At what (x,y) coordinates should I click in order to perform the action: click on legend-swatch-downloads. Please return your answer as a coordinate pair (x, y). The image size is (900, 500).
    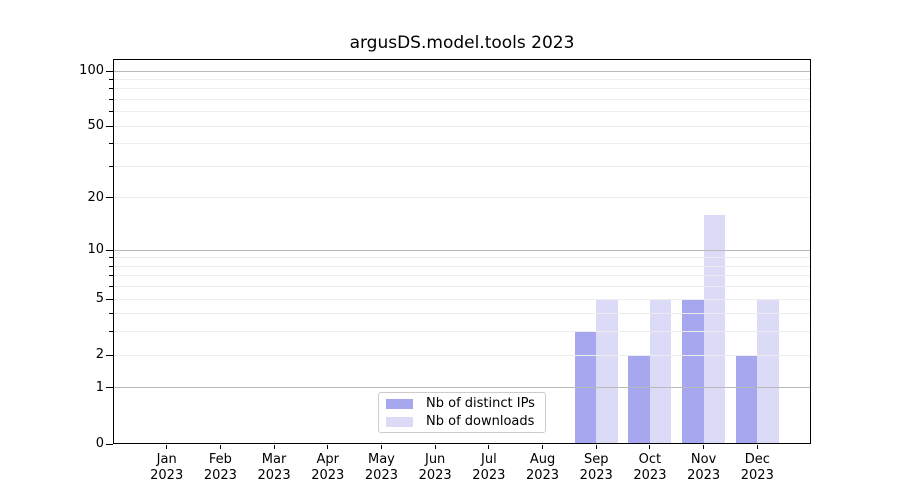
    Looking at the image, I should click on (399, 421).